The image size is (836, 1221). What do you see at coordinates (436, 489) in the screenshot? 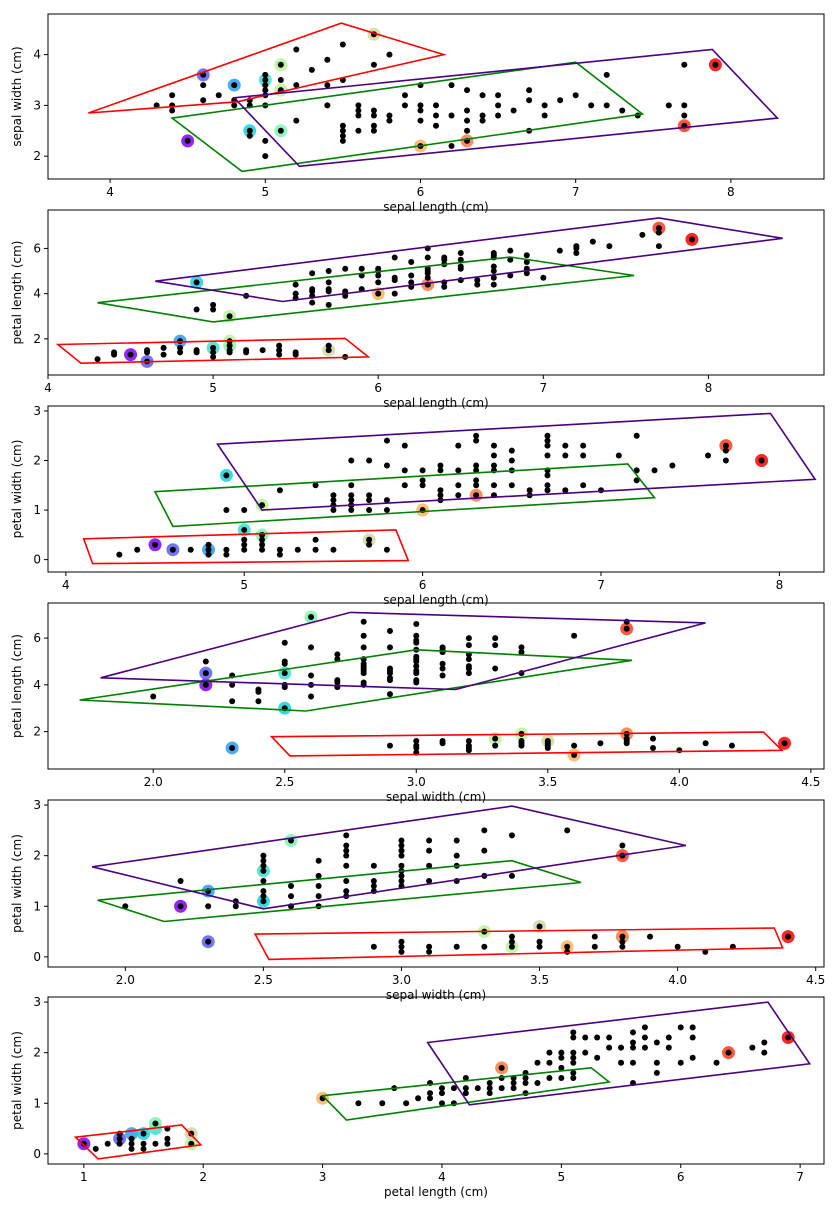
I see `axes-frame` at bounding box center [436, 489].